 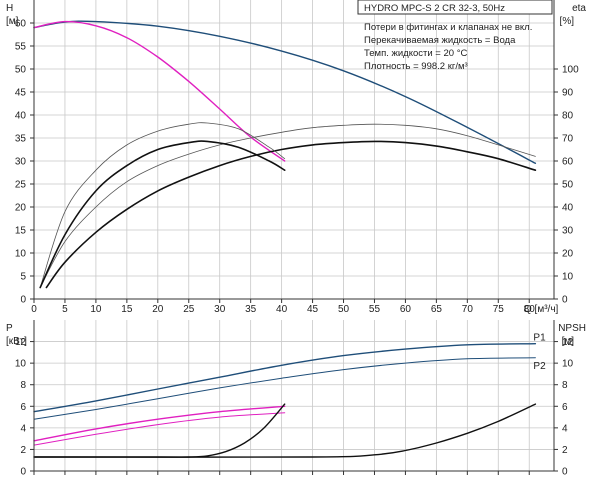 I want to click on head-left-axis-title: H, so click(x=9, y=8).